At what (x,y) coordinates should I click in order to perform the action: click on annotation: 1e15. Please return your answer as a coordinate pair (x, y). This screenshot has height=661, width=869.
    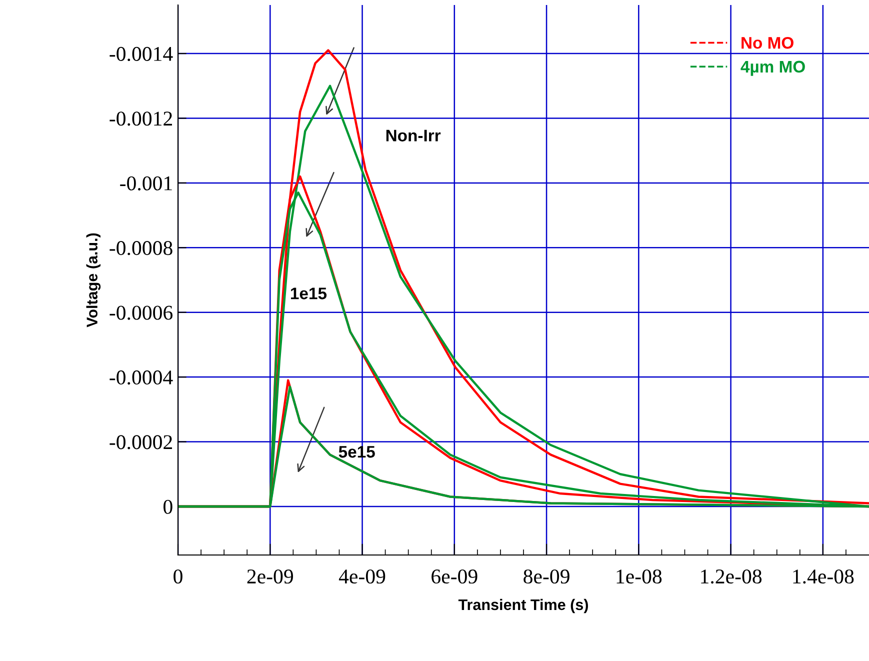
    Looking at the image, I should click on (308, 294).